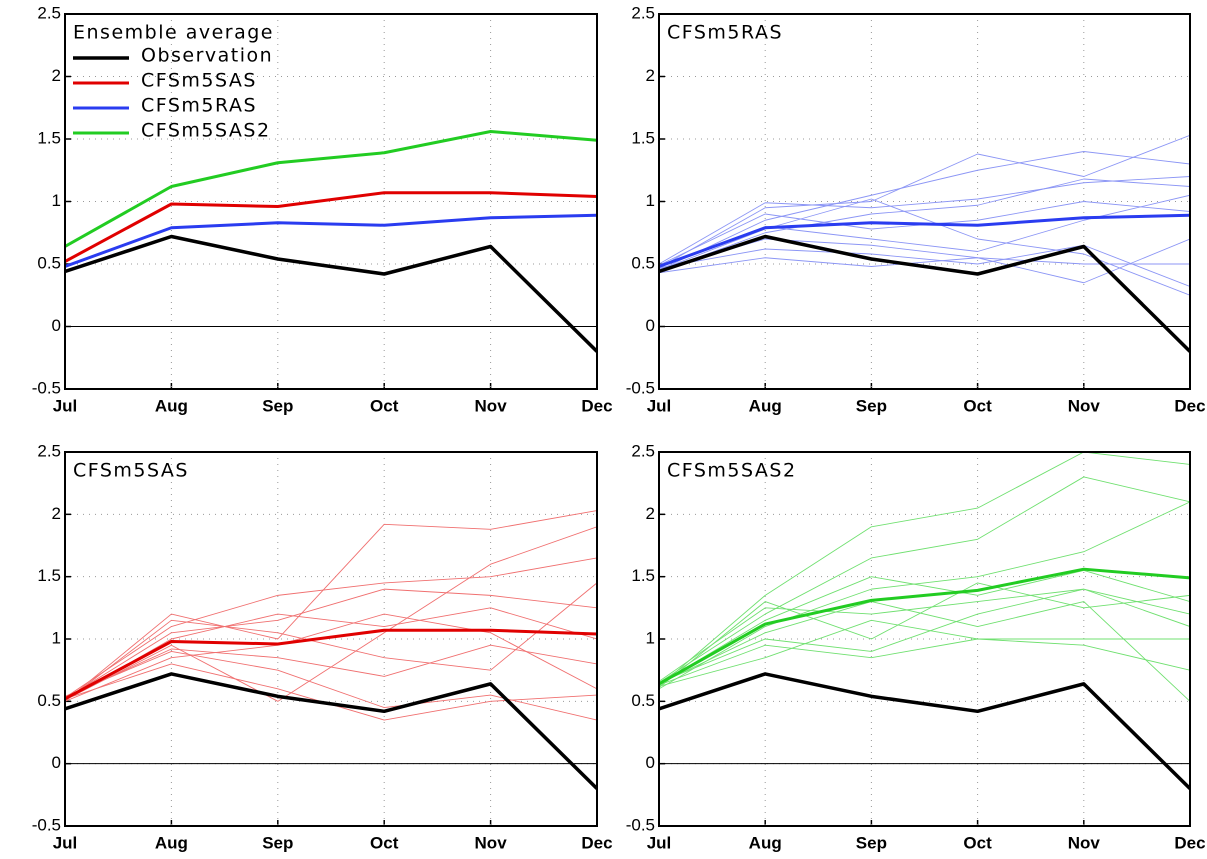 The width and height of the screenshot is (1207, 859). What do you see at coordinates (206, 131) in the screenshot?
I see `legend-label: CFSm5SAS2` at bounding box center [206, 131].